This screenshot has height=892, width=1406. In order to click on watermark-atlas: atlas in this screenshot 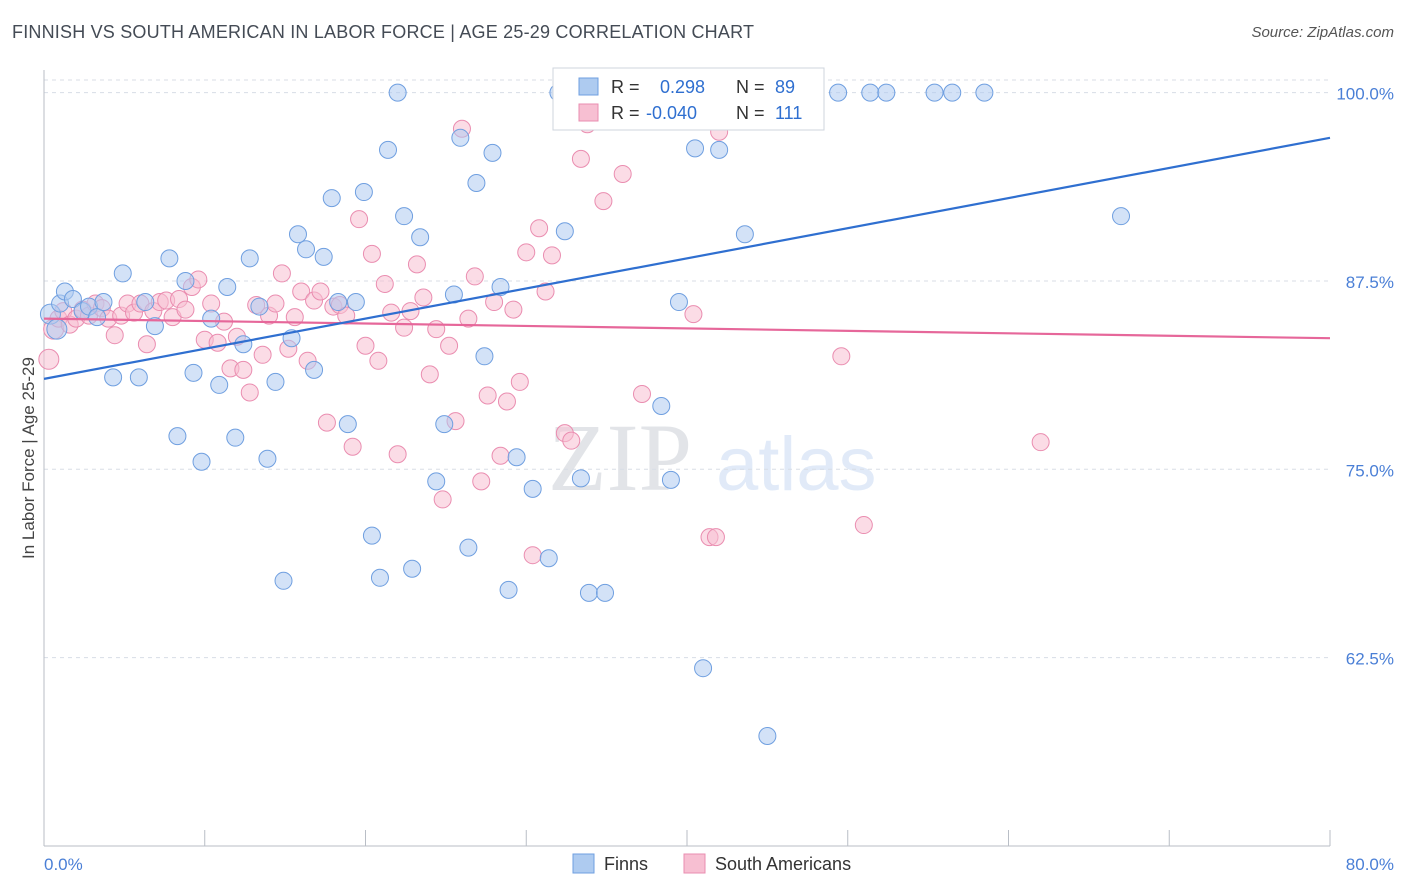, I will do `click(796, 464)`.